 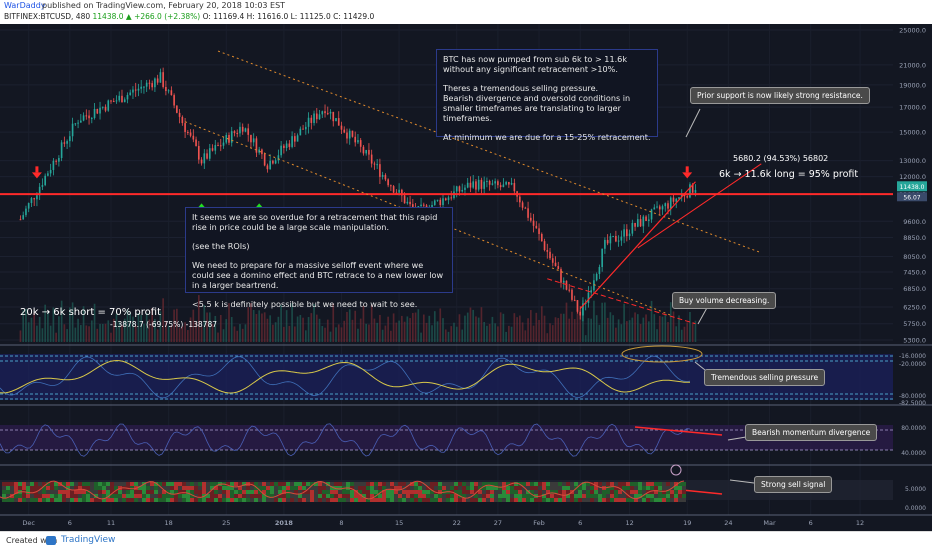 What do you see at coordinates (47, 16) in the screenshot?
I see `symbol-label: BITFINEX:BTCUSD, 480` at bounding box center [47, 16].